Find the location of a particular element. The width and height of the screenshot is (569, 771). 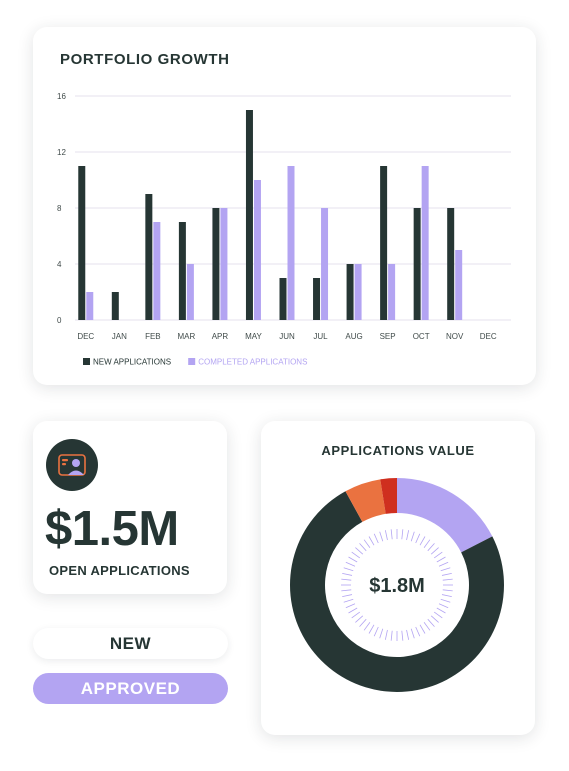

x-tick-label: APR is located at coordinates (220, 336).